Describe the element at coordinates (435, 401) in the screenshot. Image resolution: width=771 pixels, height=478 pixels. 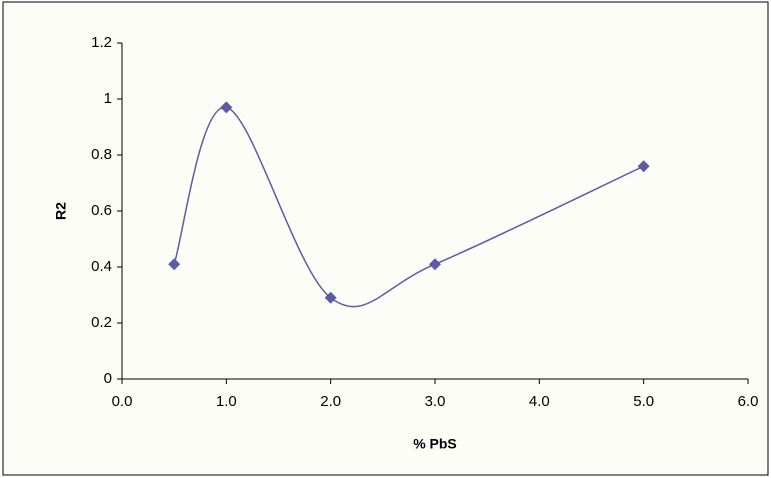
I see `x-tick-label: 3.0` at that location.